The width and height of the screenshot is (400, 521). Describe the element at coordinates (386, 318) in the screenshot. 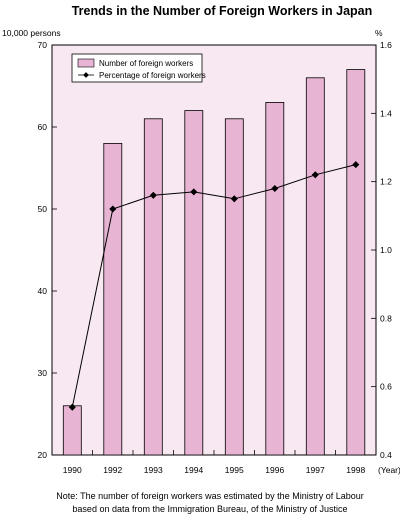

I see `right-tick-label: 0.8` at that location.